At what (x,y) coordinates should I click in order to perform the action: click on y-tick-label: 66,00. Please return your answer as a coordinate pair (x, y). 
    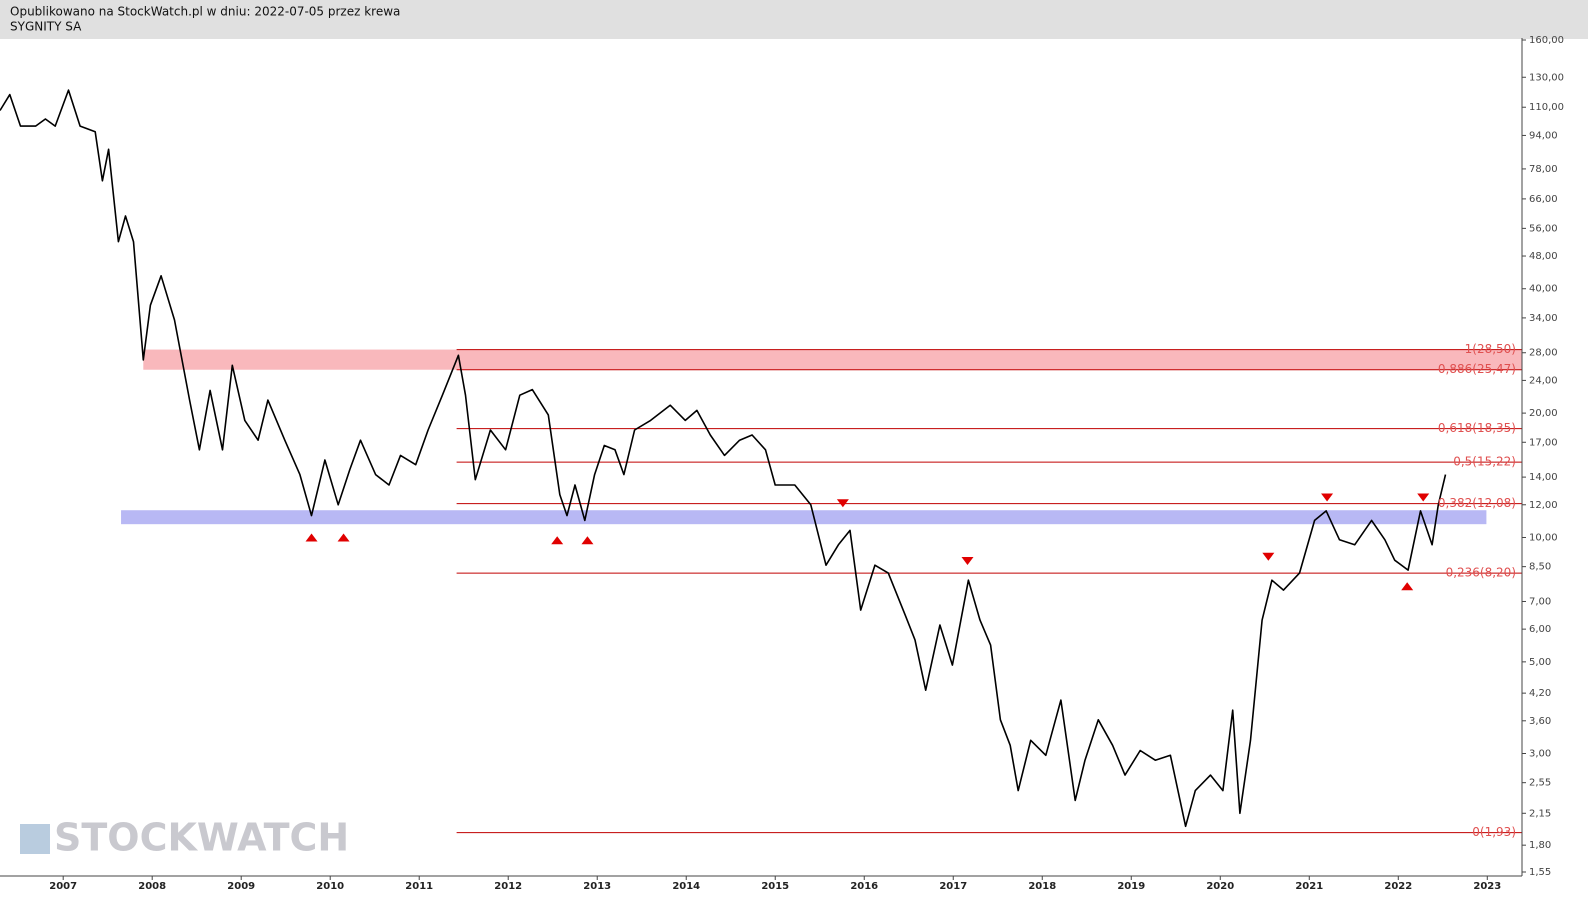
    Looking at the image, I should click on (1543, 199).